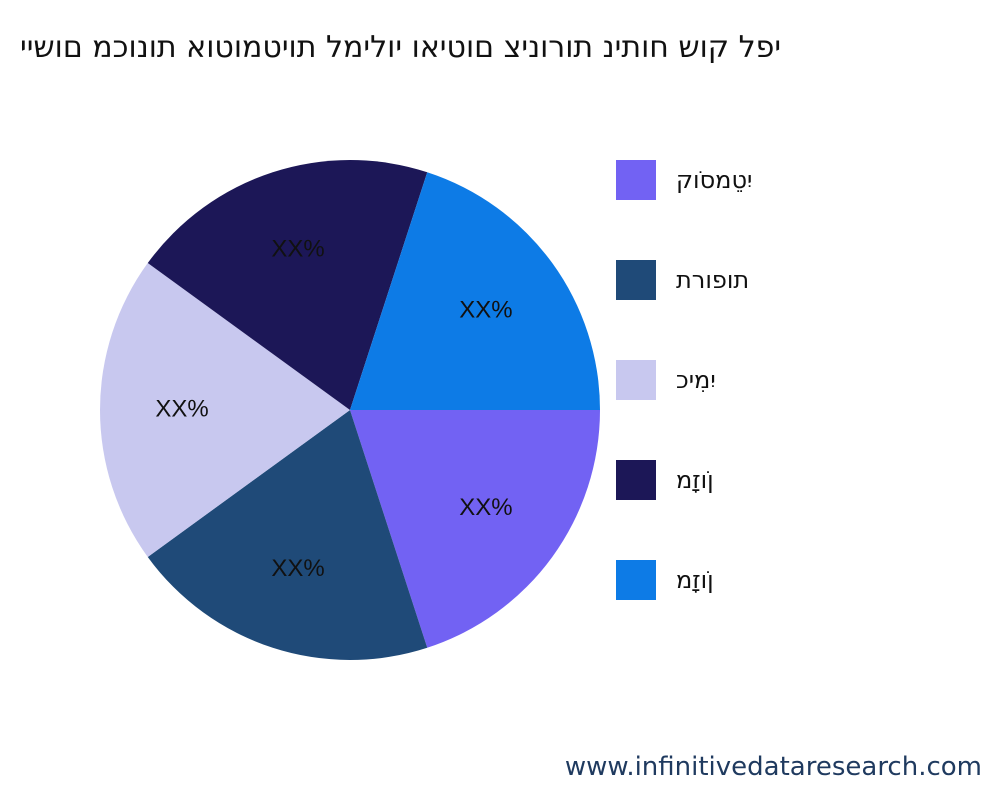  What do you see at coordinates (714, 180) in the screenshot?
I see `legend-label: יִטֵמסֹוק` at bounding box center [714, 180].